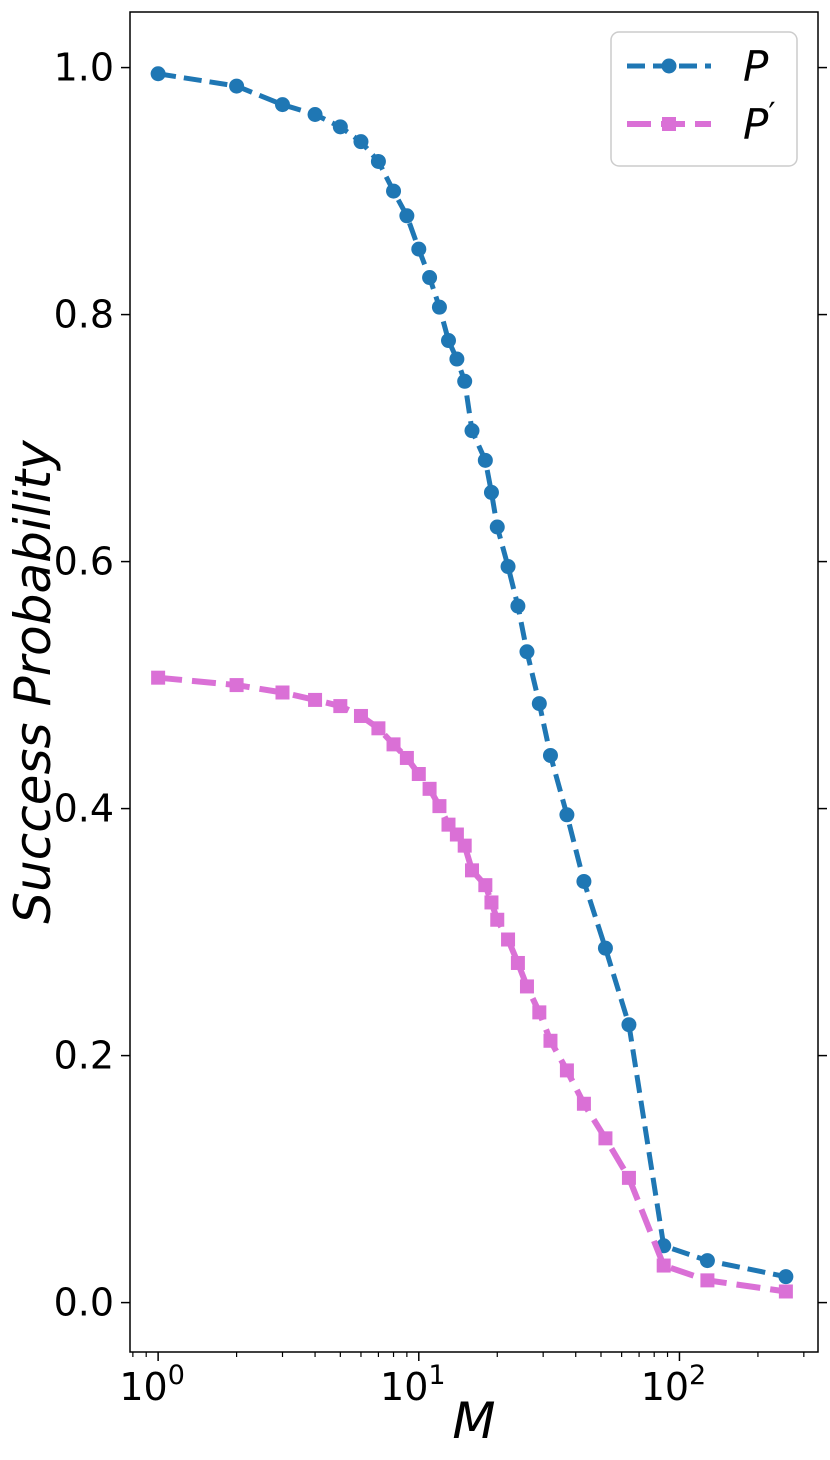  Describe the element at coordinates (84, 562) in the screenshot. I see `y-tick-label: 0.6` at that location.